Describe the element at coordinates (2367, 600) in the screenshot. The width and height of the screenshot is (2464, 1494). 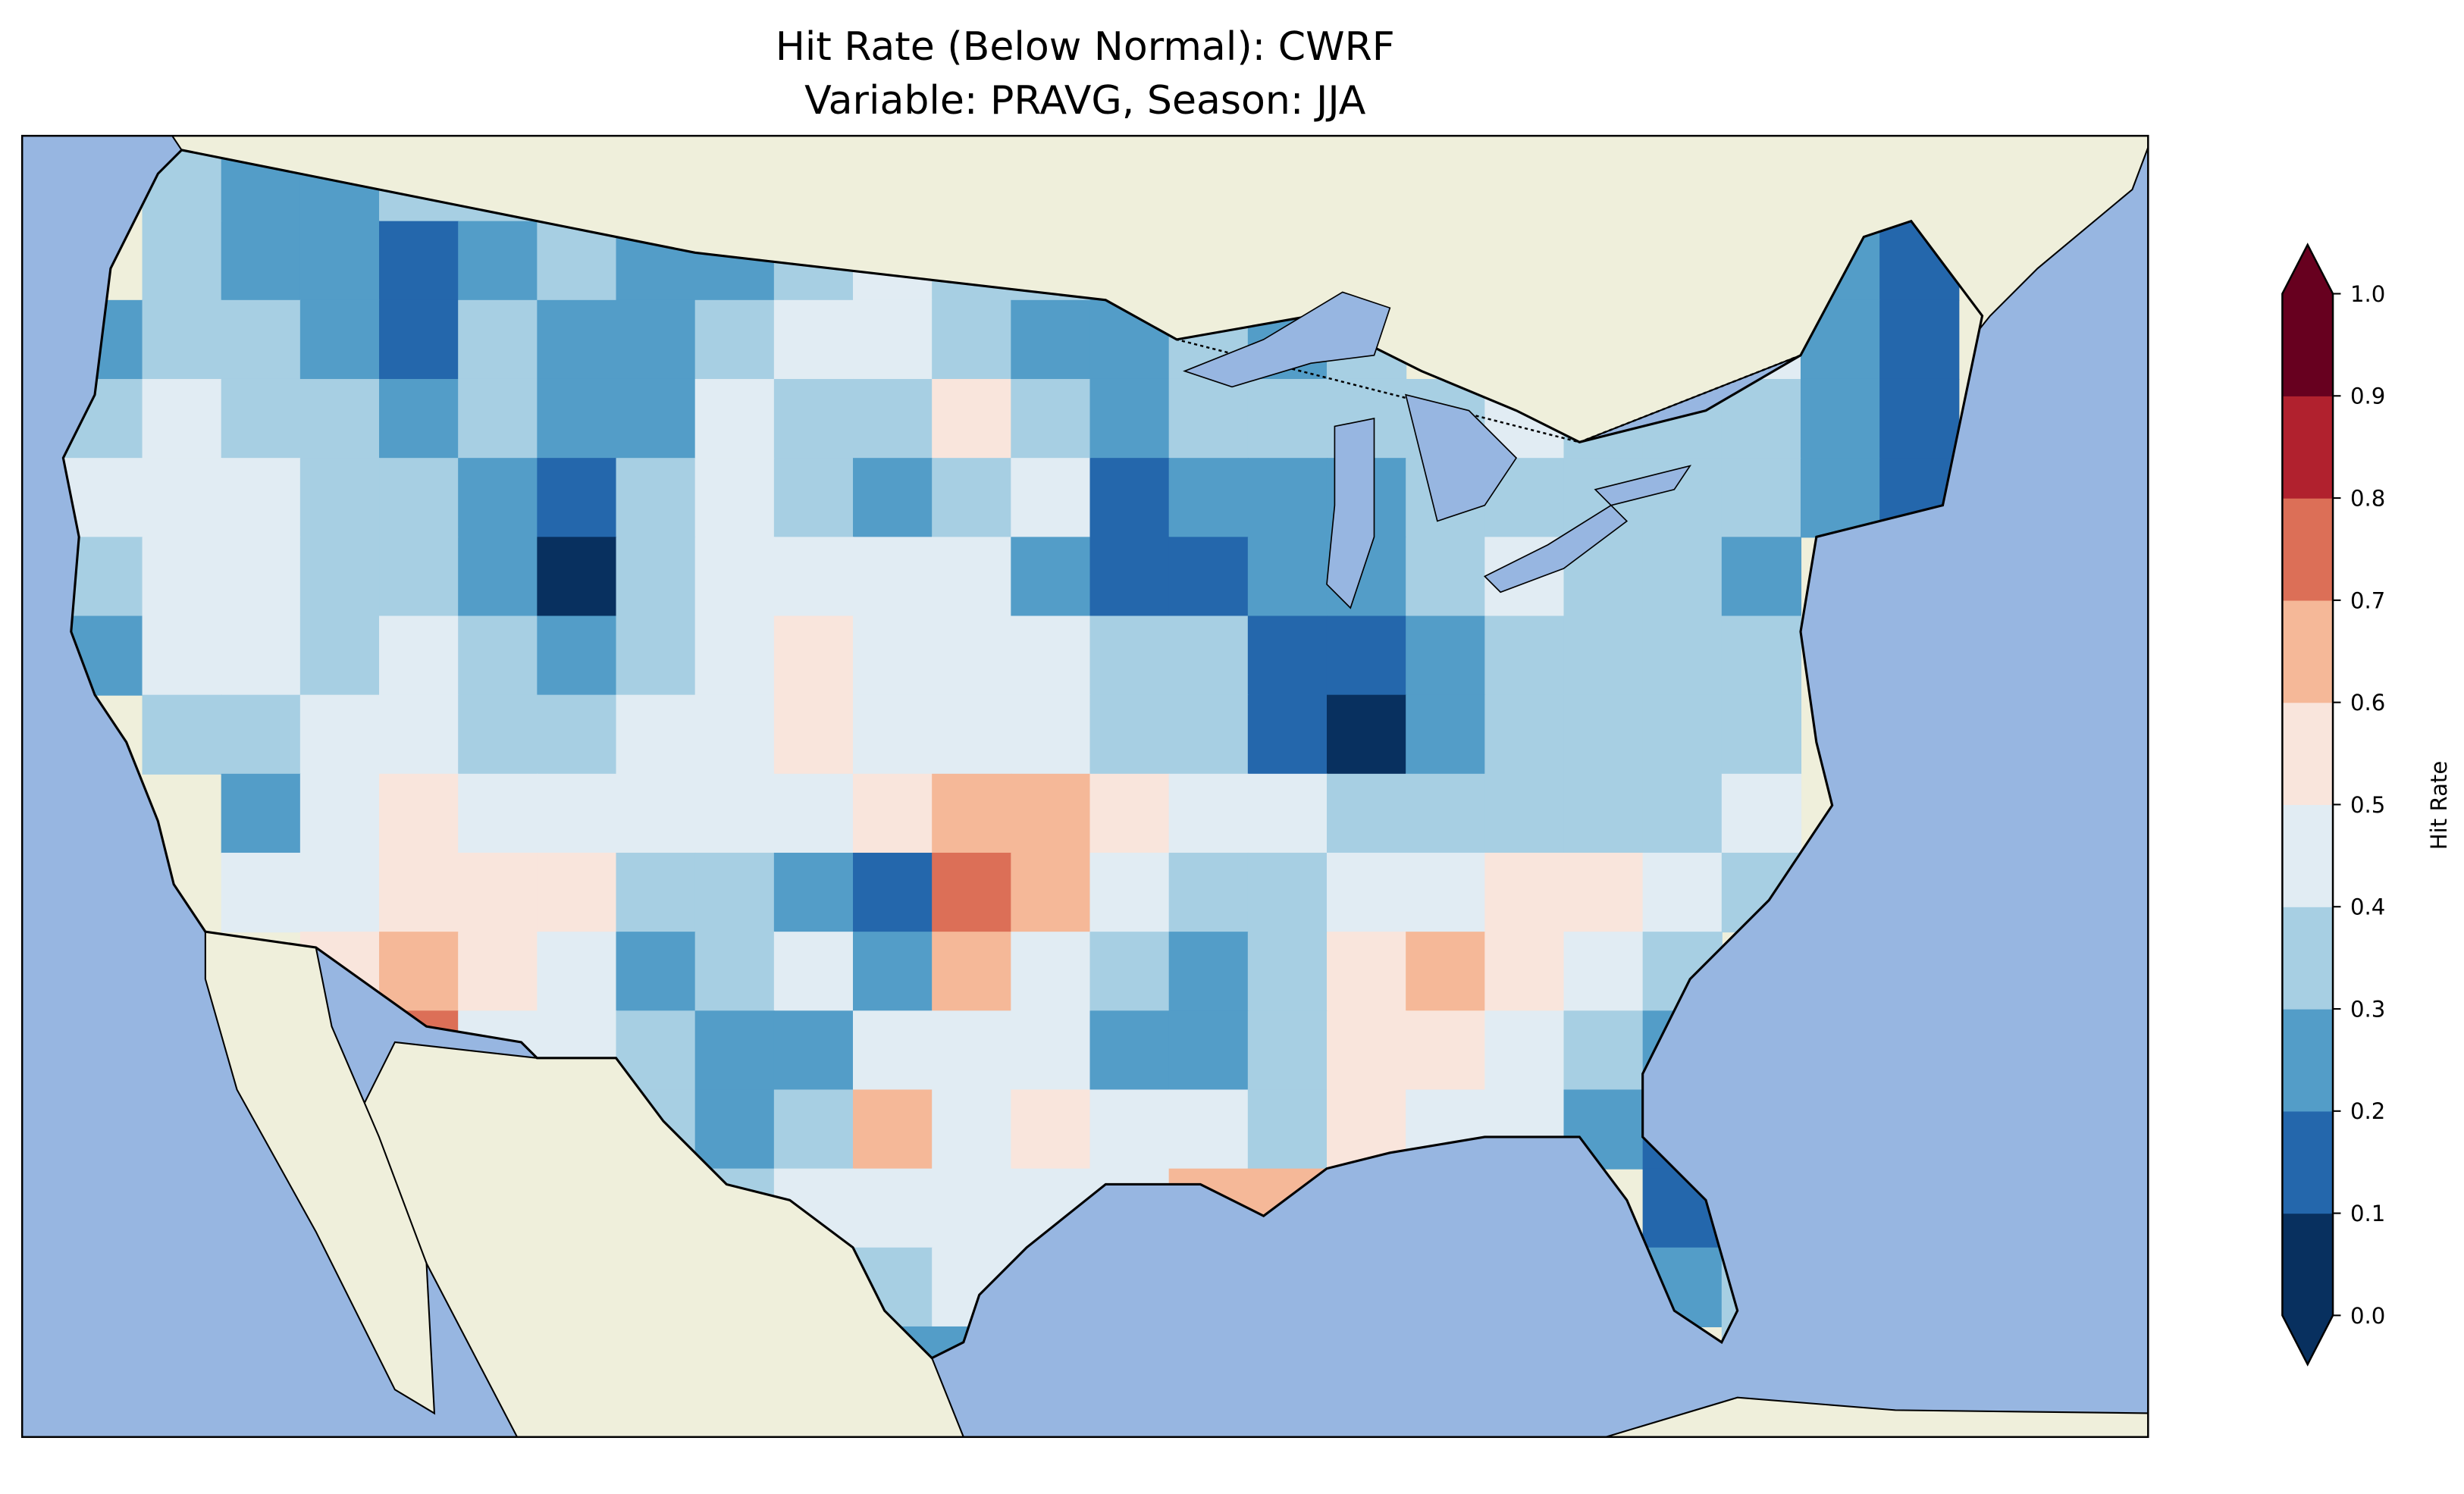
I see `colorbar-tick-label: 0.7` at that location.